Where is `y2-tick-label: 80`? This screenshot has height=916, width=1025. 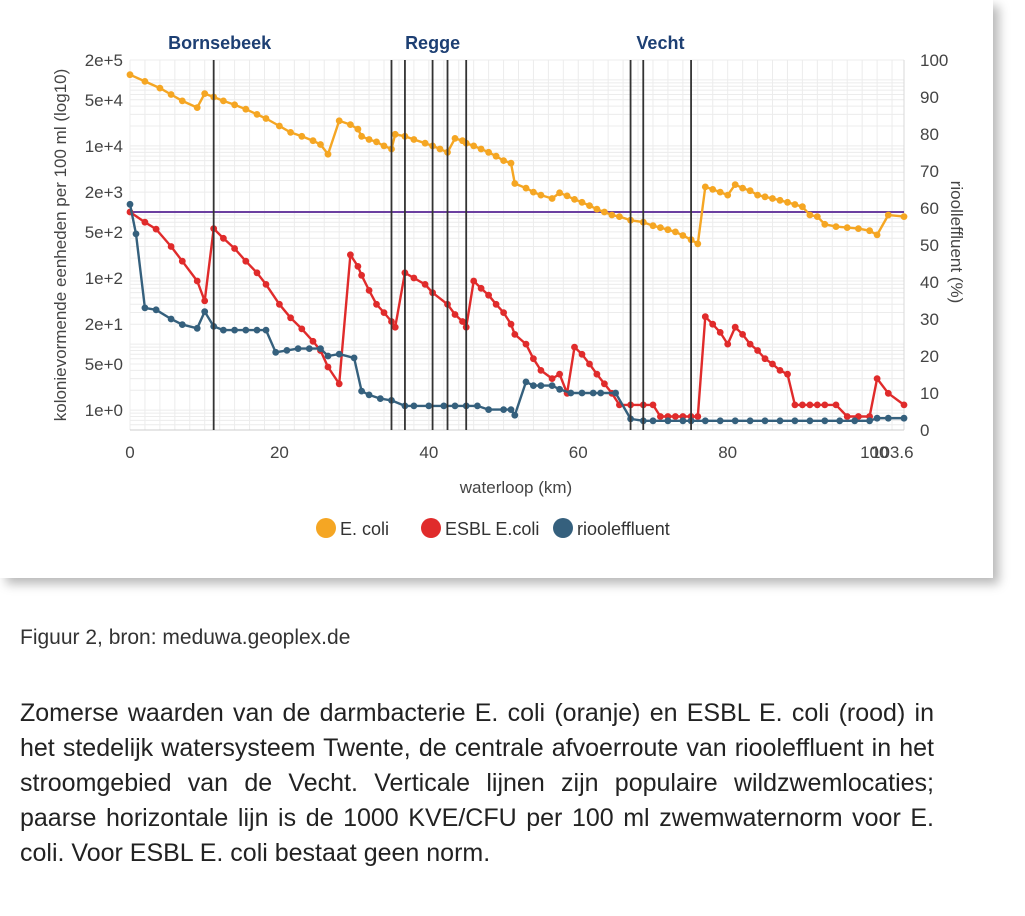 y2-tick-label: 80 is located at coordinates (929, 134).